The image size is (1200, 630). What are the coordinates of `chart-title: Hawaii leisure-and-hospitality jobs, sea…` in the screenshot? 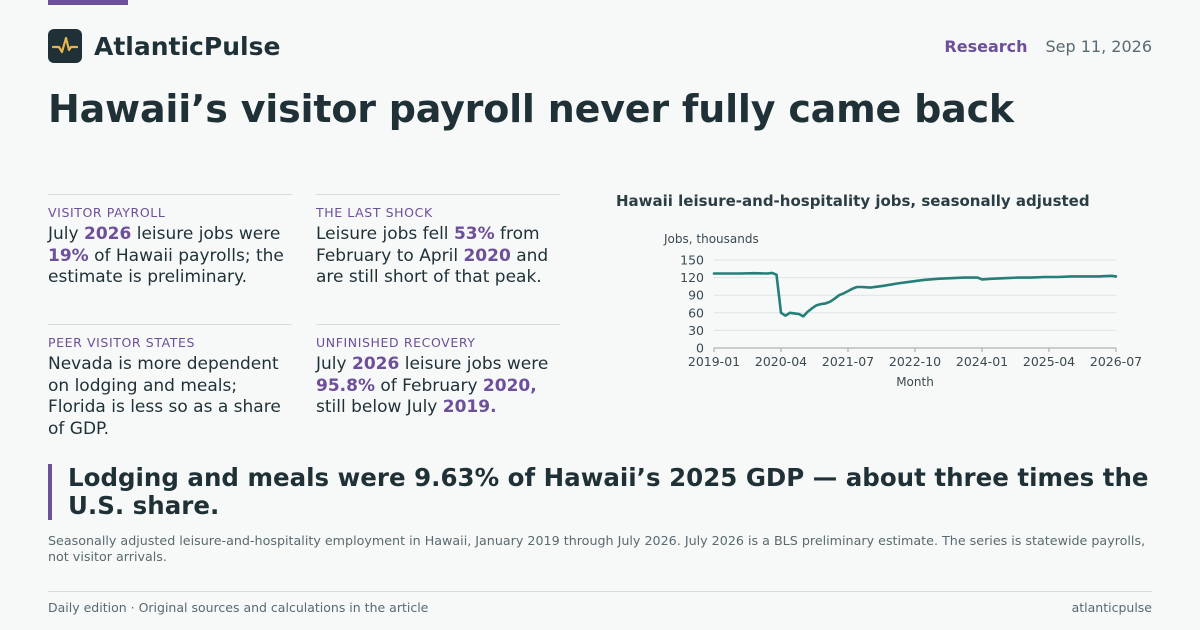 It's located at (853, 201).